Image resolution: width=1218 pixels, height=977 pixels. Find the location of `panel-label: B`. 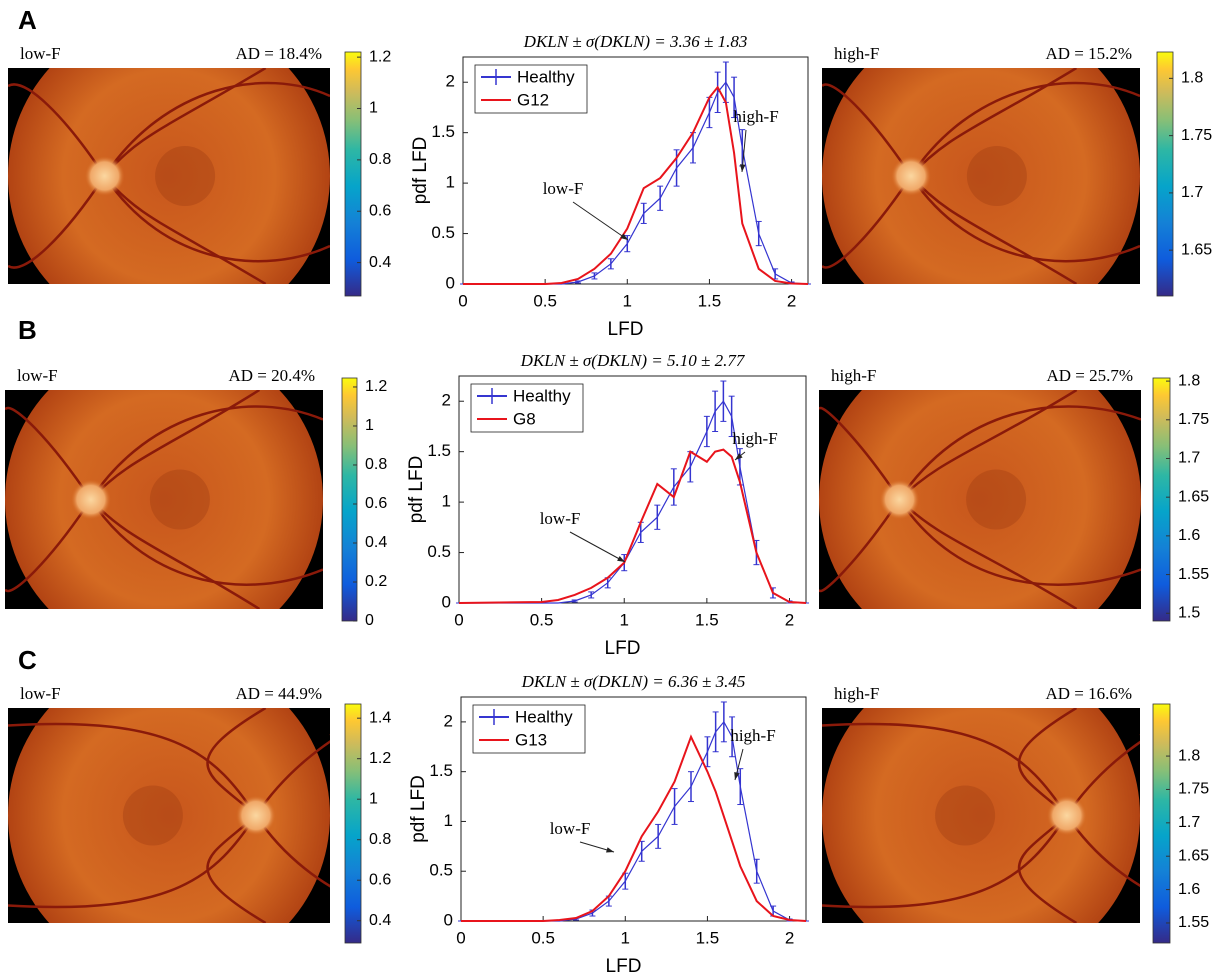

panel-label: B is located at coordinates (27, 330).